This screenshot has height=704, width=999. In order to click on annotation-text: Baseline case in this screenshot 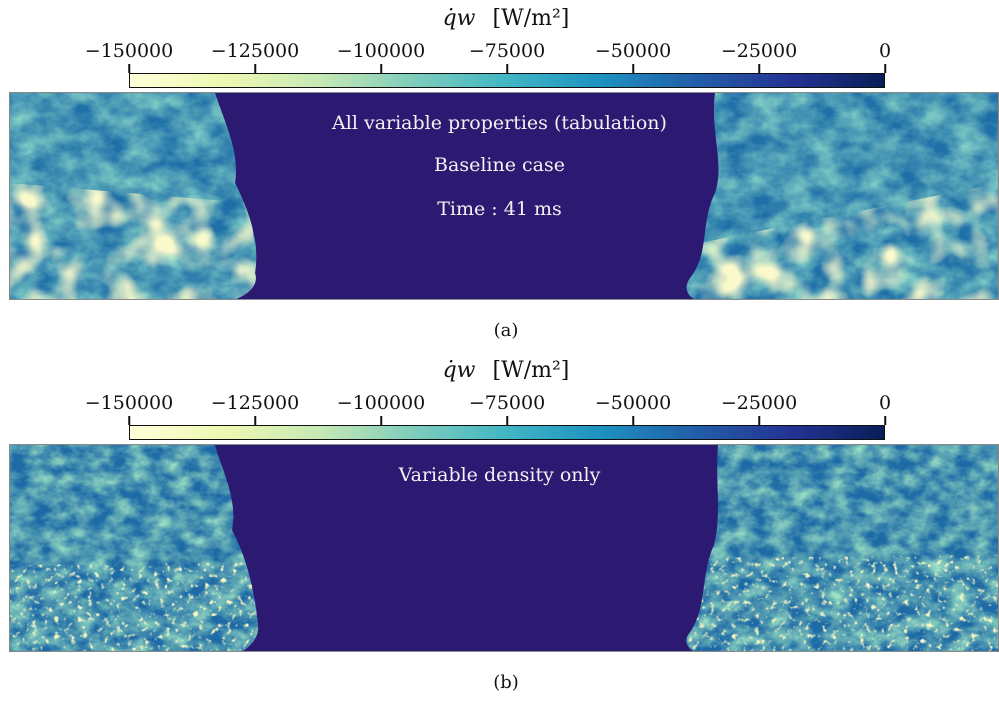, I will do `click(499, 165)`.